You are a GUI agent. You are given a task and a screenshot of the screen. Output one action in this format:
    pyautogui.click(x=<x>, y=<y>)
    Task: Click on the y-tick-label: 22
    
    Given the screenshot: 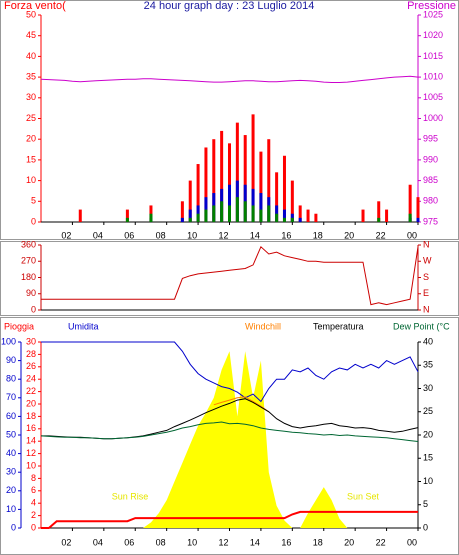 What is the action you would take?
    pyautogui.click(x=31, y=391)
    